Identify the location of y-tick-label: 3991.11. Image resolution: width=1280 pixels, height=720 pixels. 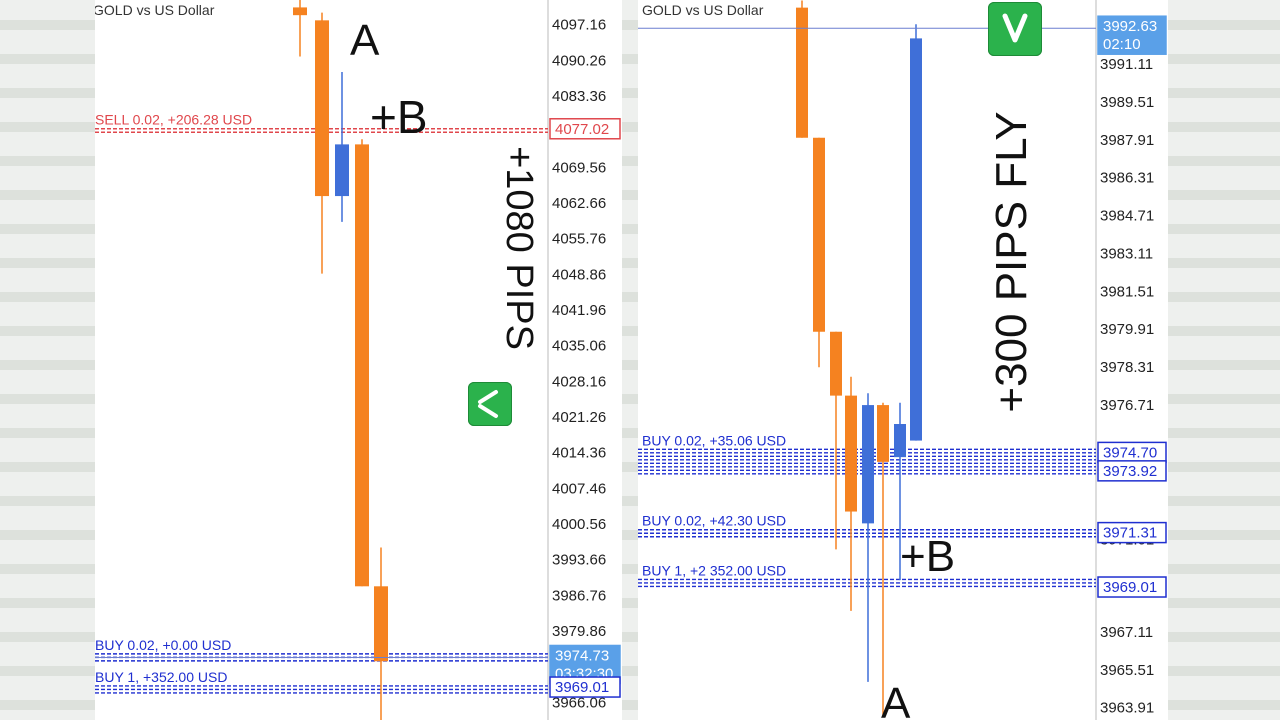
(1126, 64).